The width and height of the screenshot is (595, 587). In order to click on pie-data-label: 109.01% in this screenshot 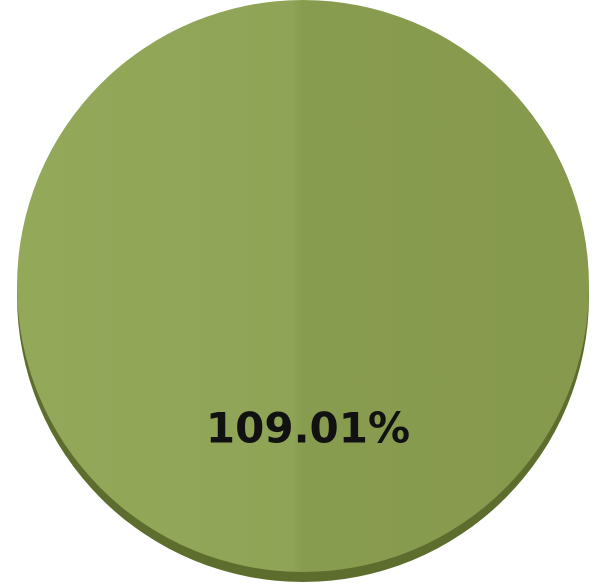, I will do `click(308, 428)`.